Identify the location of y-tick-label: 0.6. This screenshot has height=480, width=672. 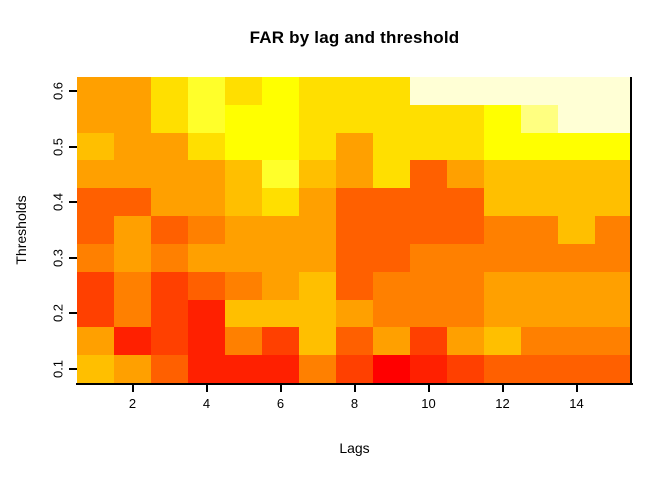
(58, 90).